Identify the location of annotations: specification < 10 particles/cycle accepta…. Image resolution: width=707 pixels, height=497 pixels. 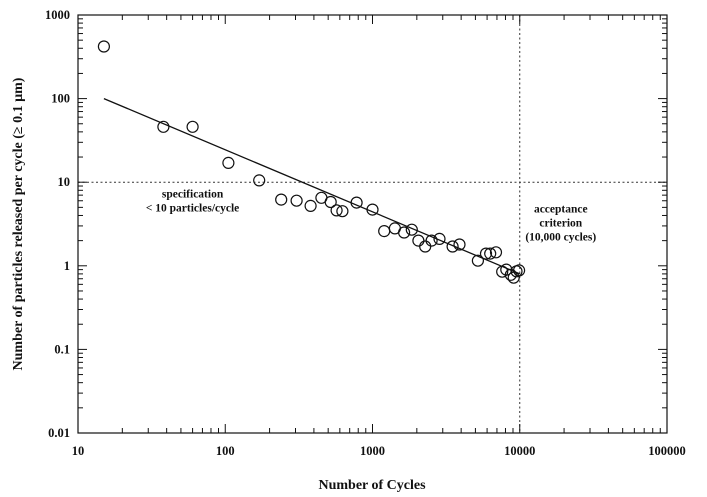
(371, 216).